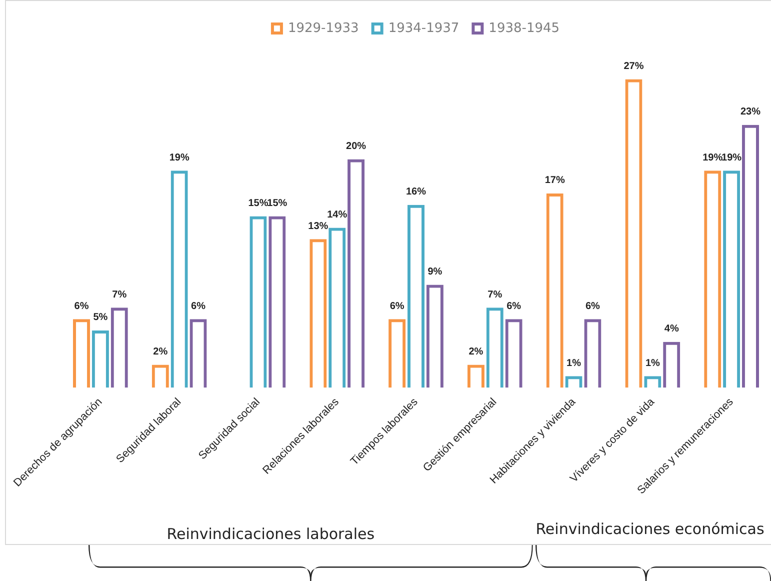 Image resolution: width=771 pixels, height=581 pixels. I want to click on data-label: 13%, so click(318, 226).